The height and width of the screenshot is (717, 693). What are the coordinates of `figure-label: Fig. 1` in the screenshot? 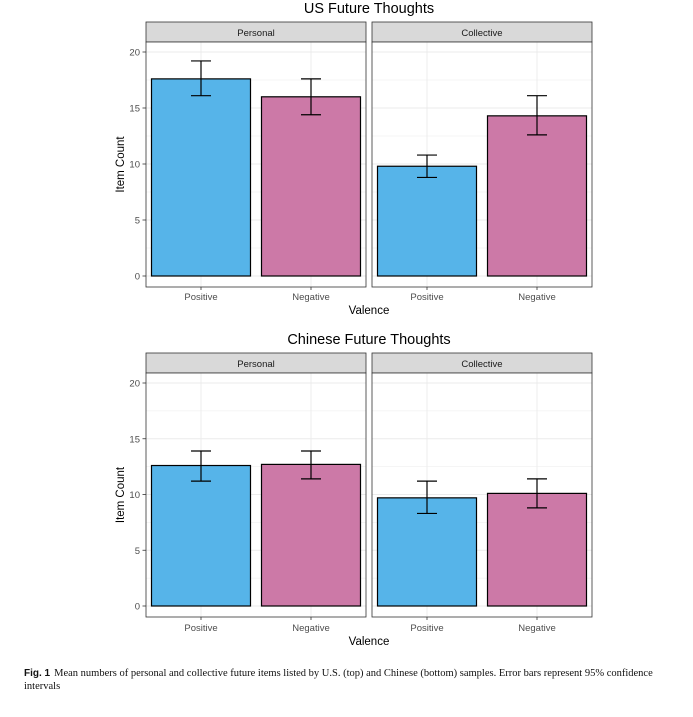 It's located at (37, 673).